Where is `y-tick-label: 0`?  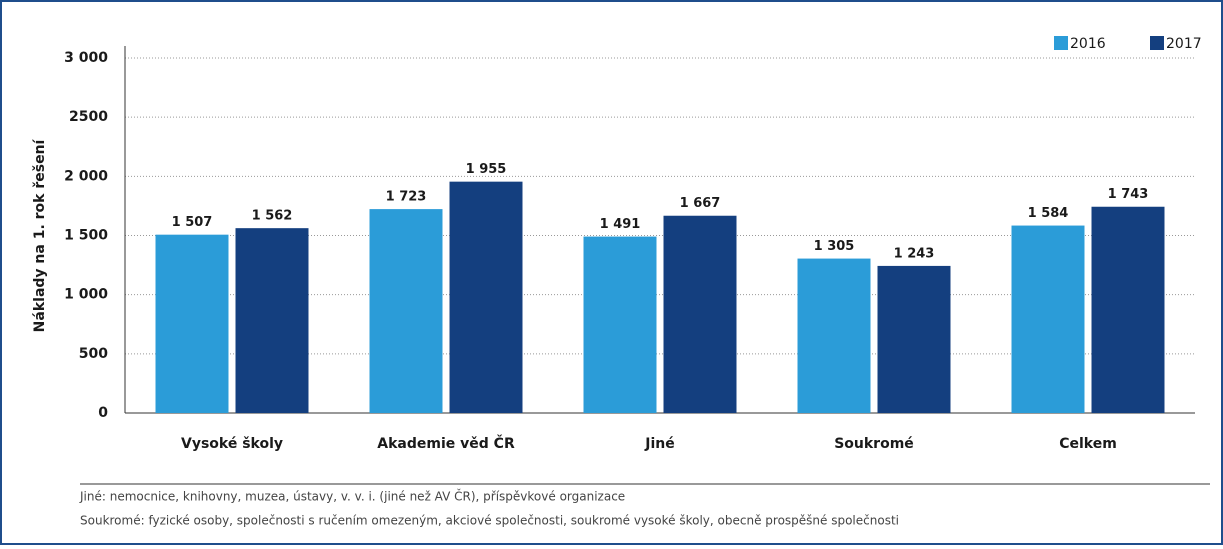 y-tick-label: 0 is located at coordinates (103, 413).